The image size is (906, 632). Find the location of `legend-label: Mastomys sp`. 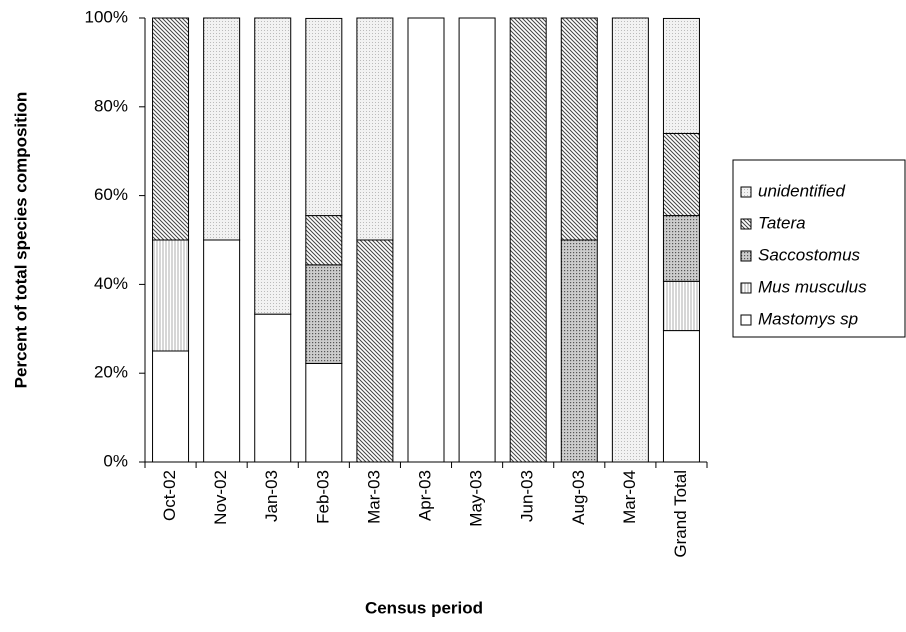

legend-label: Mastomys sp is located at coordinates (808, 318).